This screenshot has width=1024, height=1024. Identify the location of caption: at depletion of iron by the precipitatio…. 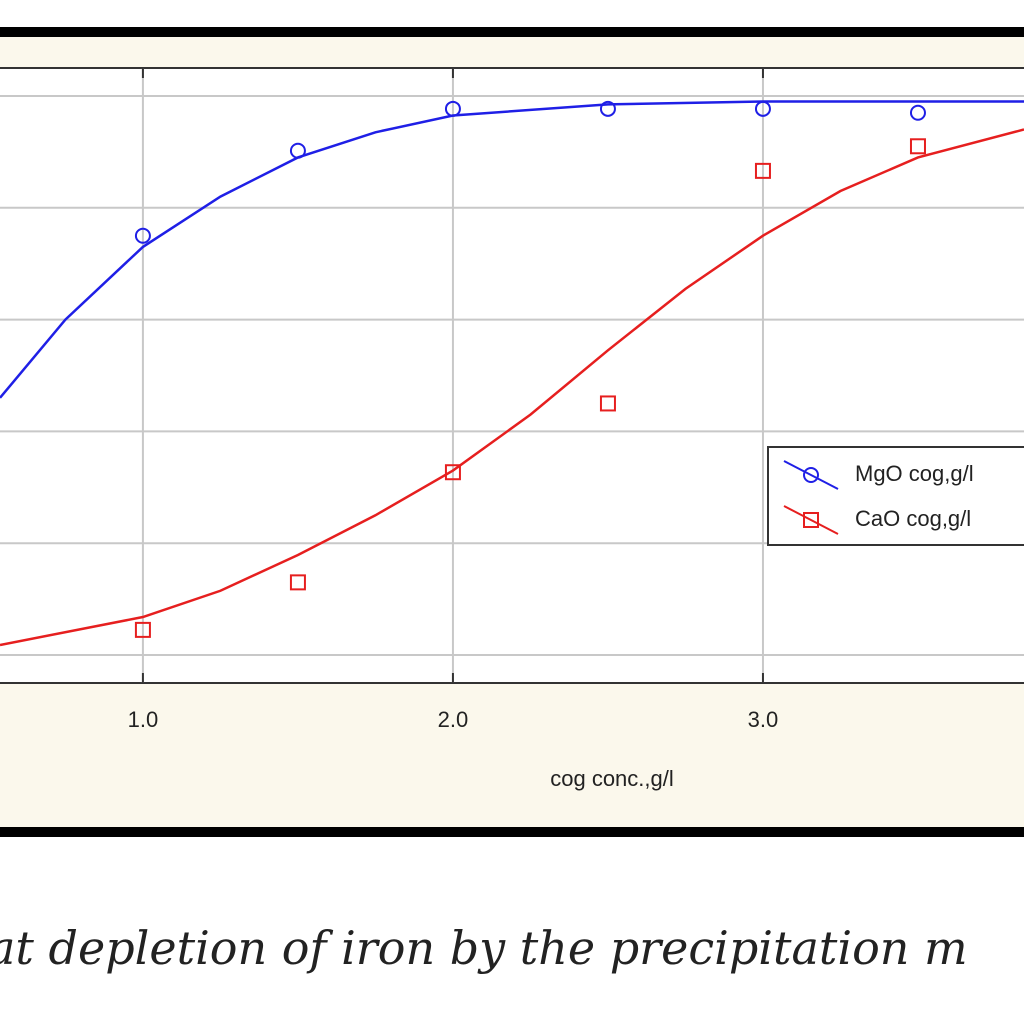
(484, 948).